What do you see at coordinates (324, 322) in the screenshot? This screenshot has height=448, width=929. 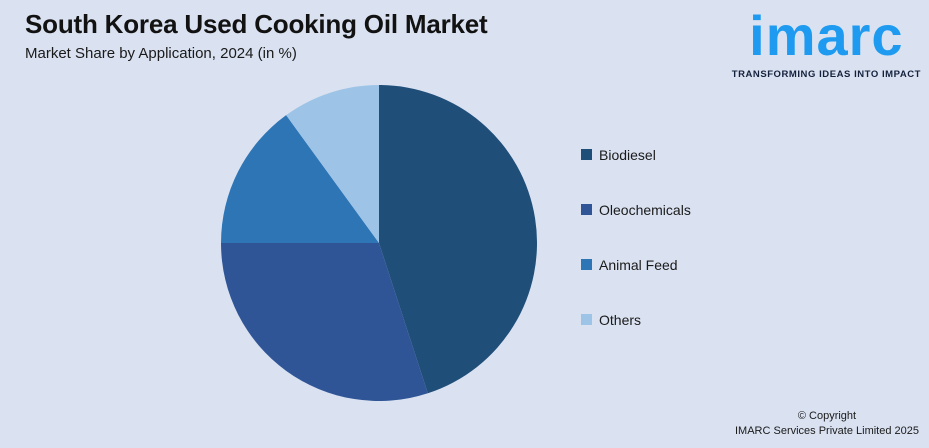 I see `pie-slice-oleochemicals` at bounding box center [324, 322].